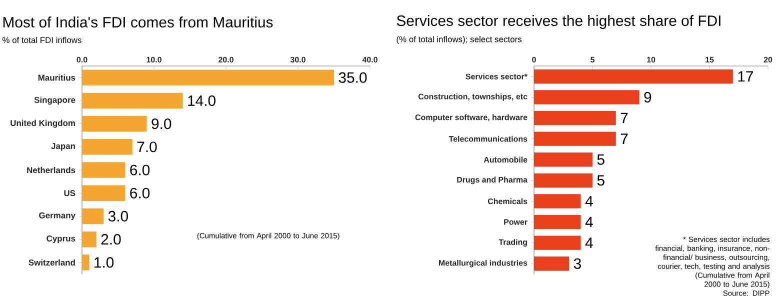 Image resolution: width=780 pixels, height=301 pixels. Describe the element at coordinates (118, 216) in the screenshot. I see `data-label: 3.0` at that location.